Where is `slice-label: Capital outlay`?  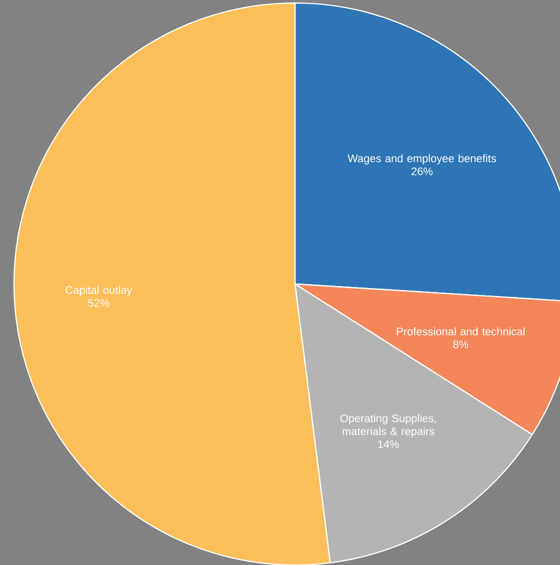
slice-label: Capital outlay is located at coordinates (99, 291).